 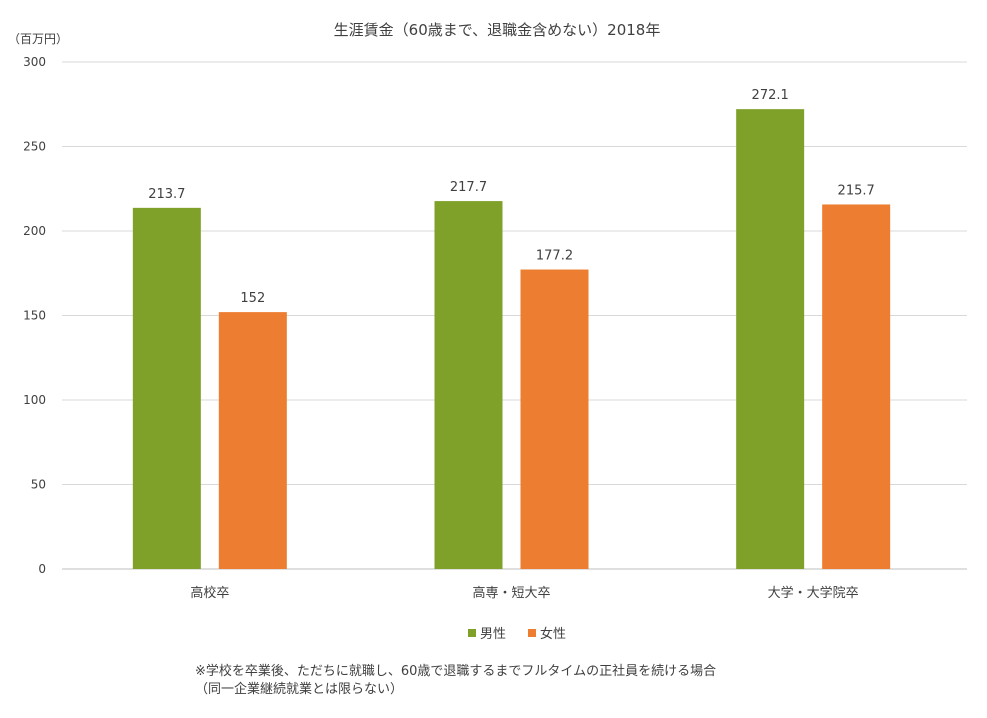 What do you see at coordinates (493, 634) in the screenshot?
I see `legend-label: 男性` at bounding box center [493, 634].